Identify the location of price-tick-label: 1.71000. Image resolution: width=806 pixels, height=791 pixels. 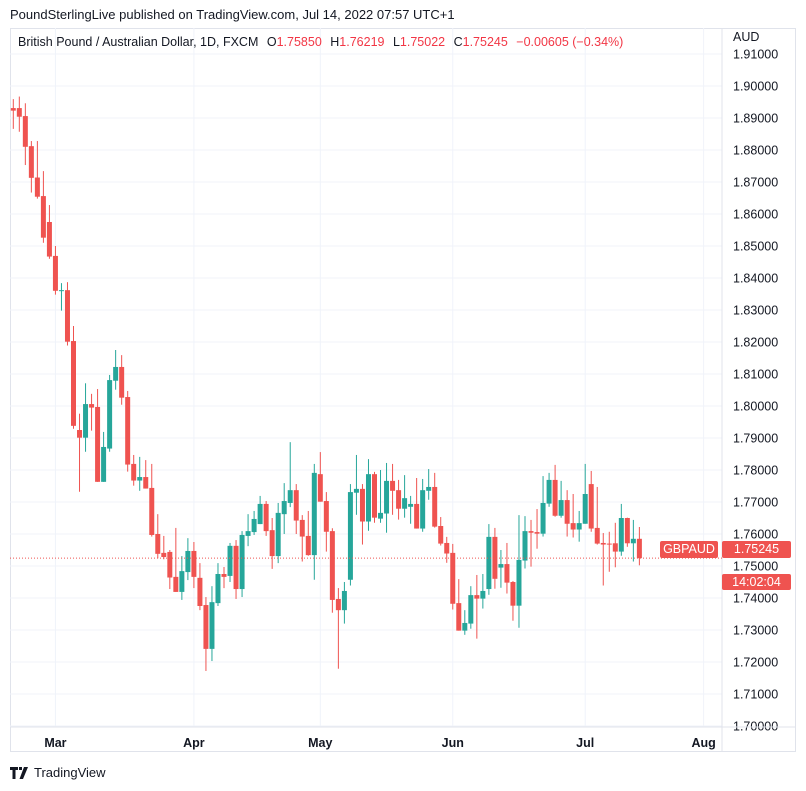
(755, 695).